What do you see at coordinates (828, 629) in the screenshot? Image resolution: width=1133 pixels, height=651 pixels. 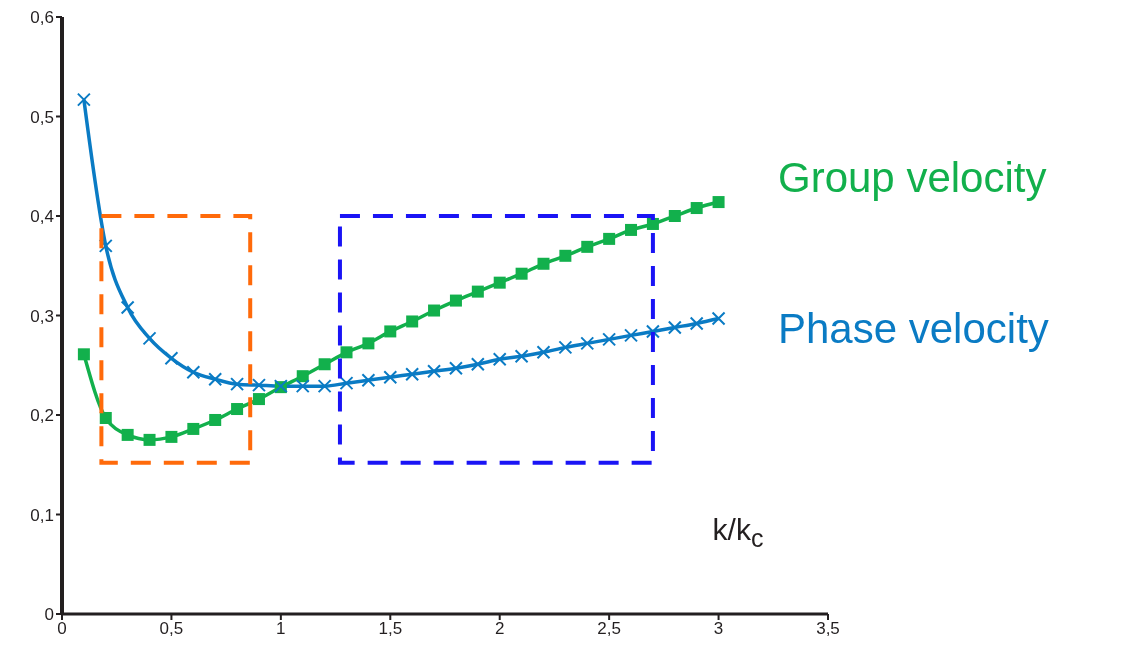 I see `x-tick-label: 3,5` at bounding box center [828, 629].